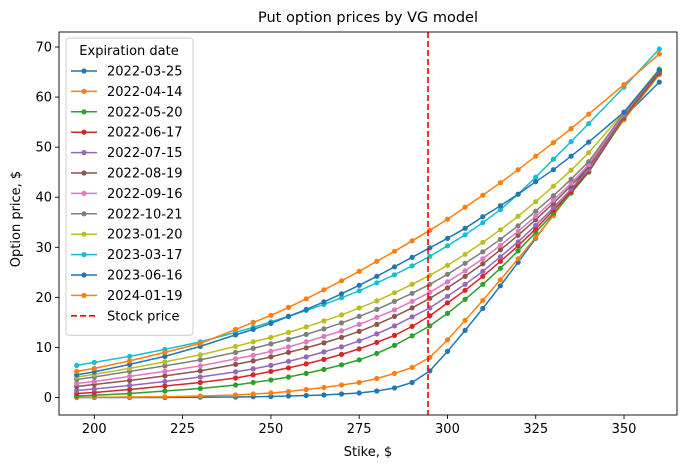 The width and height of the screenshot is (687, 468). What do you see at coordinates (145, 112) in the screenshot?
I see `legend-label: 2022-05-20` at bounding box center [145, 112].